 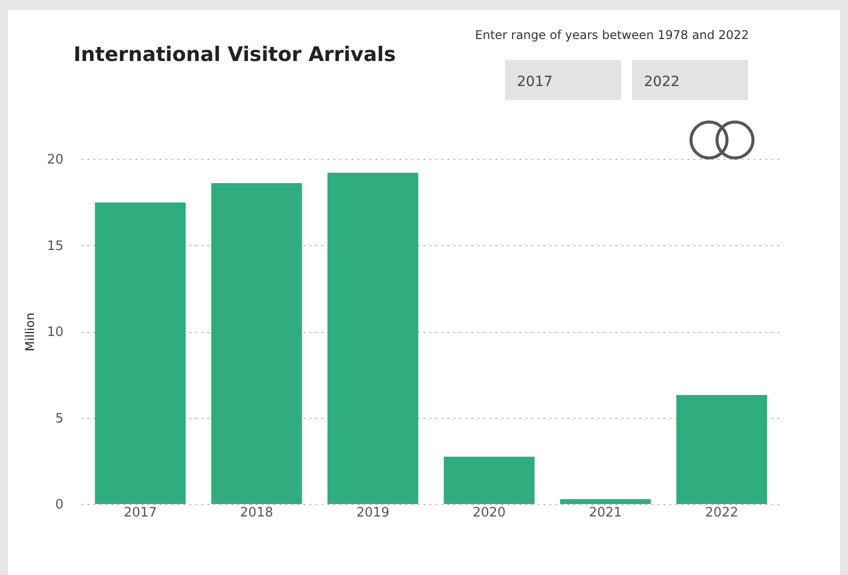 What do you see at coordinates (257, 513) in the screenshot?
I see `x-tick-label: 2018` at bounding box center [257, 513].